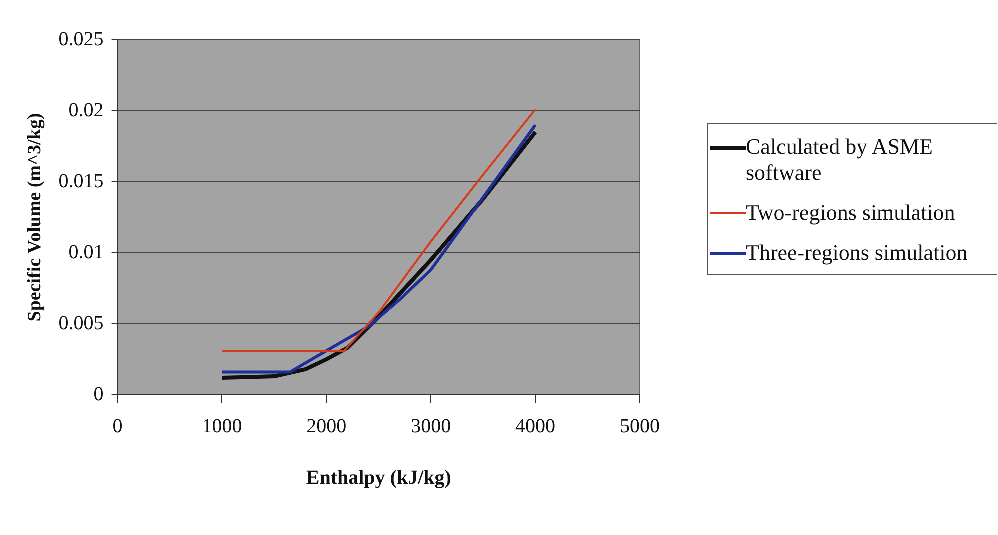 The height and width of the screenshot is (535, 998). I want to click on legend-label: Two-regions simulation, so click(851, 213).